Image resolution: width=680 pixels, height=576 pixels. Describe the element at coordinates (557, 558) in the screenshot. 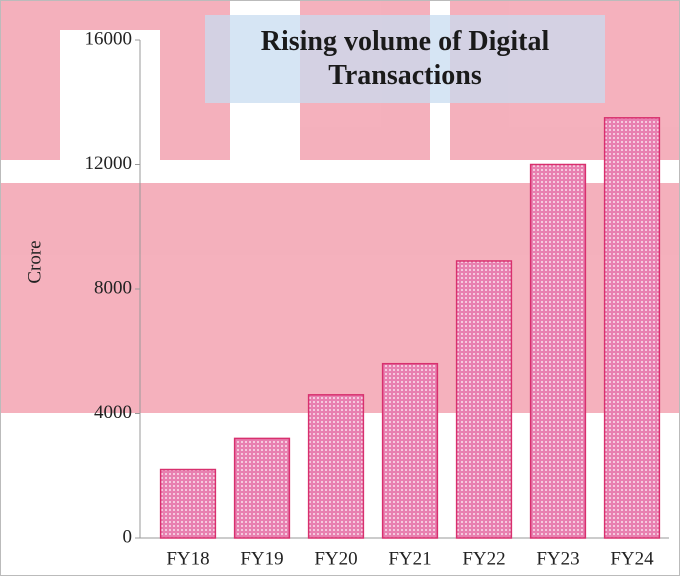

I see `x-tick-label: FY23` at that location.